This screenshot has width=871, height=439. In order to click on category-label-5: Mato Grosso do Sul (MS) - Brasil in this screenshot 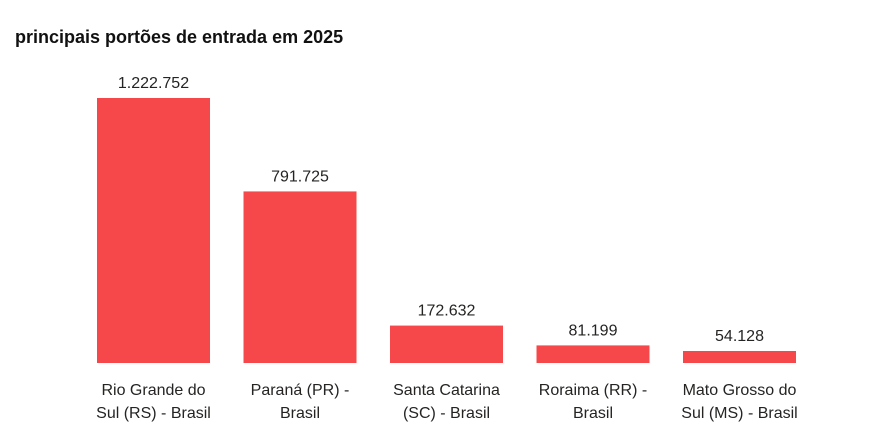, I will do `click(739, 402)`.